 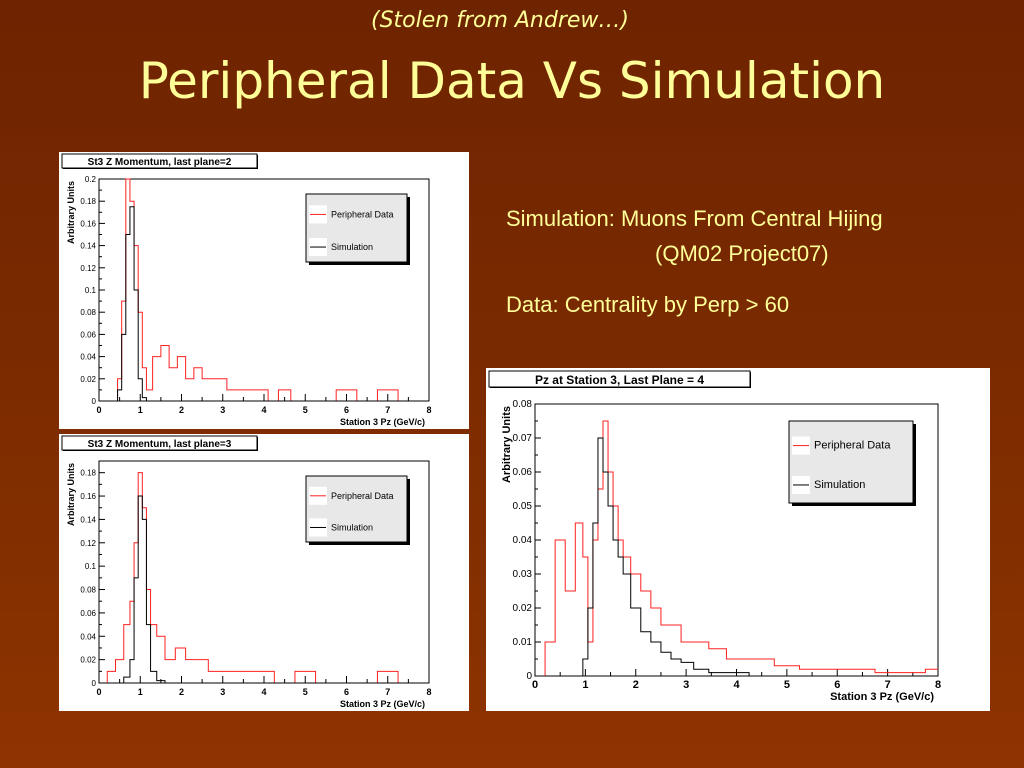 What do you see at coordinates (91, 179) in the screenshot?
I see `y-tick-label: 0.2` at bounding box center [91, 179].